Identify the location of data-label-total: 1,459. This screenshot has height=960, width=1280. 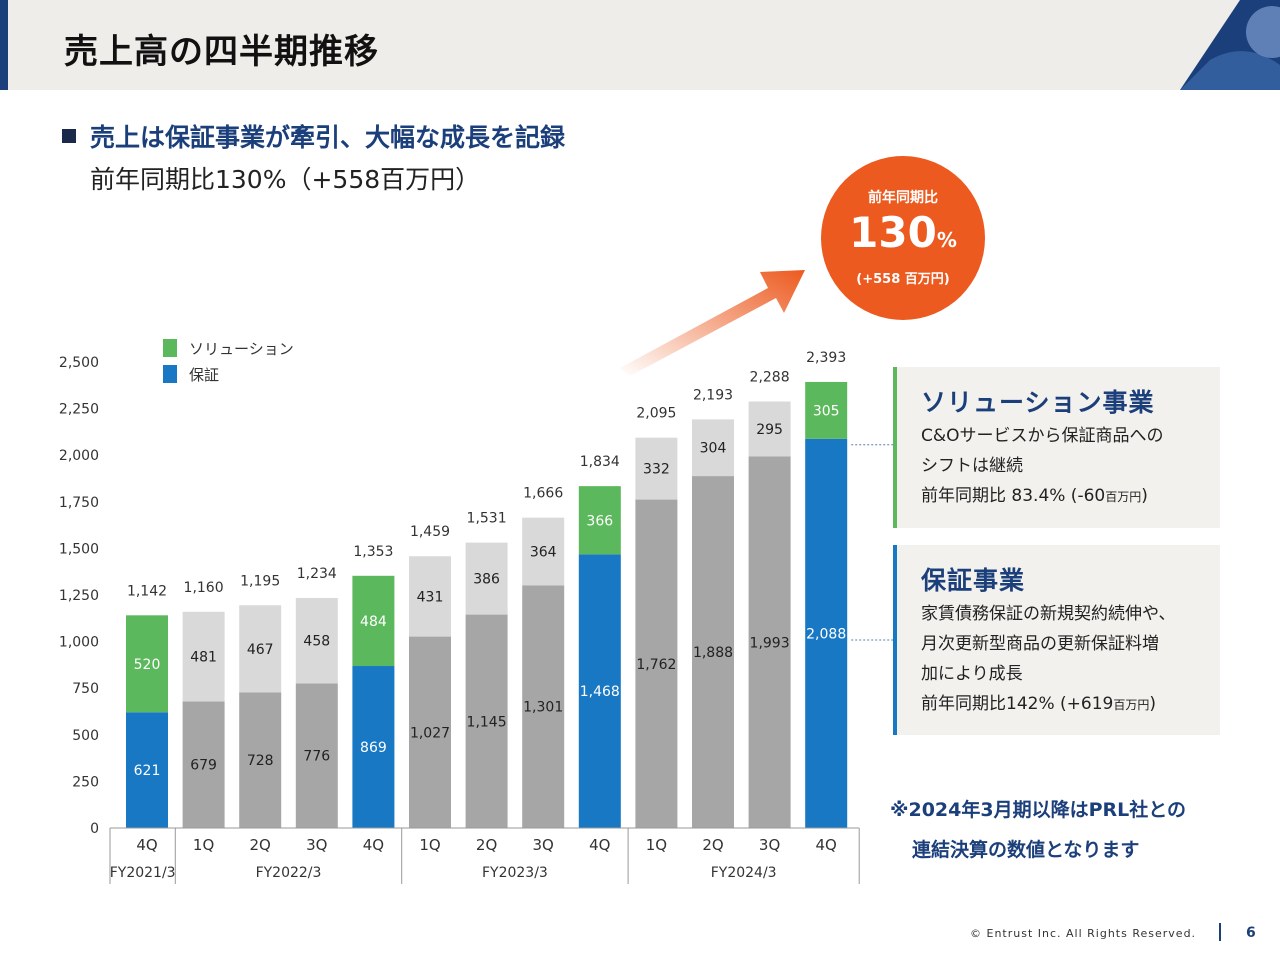
(430, 532).